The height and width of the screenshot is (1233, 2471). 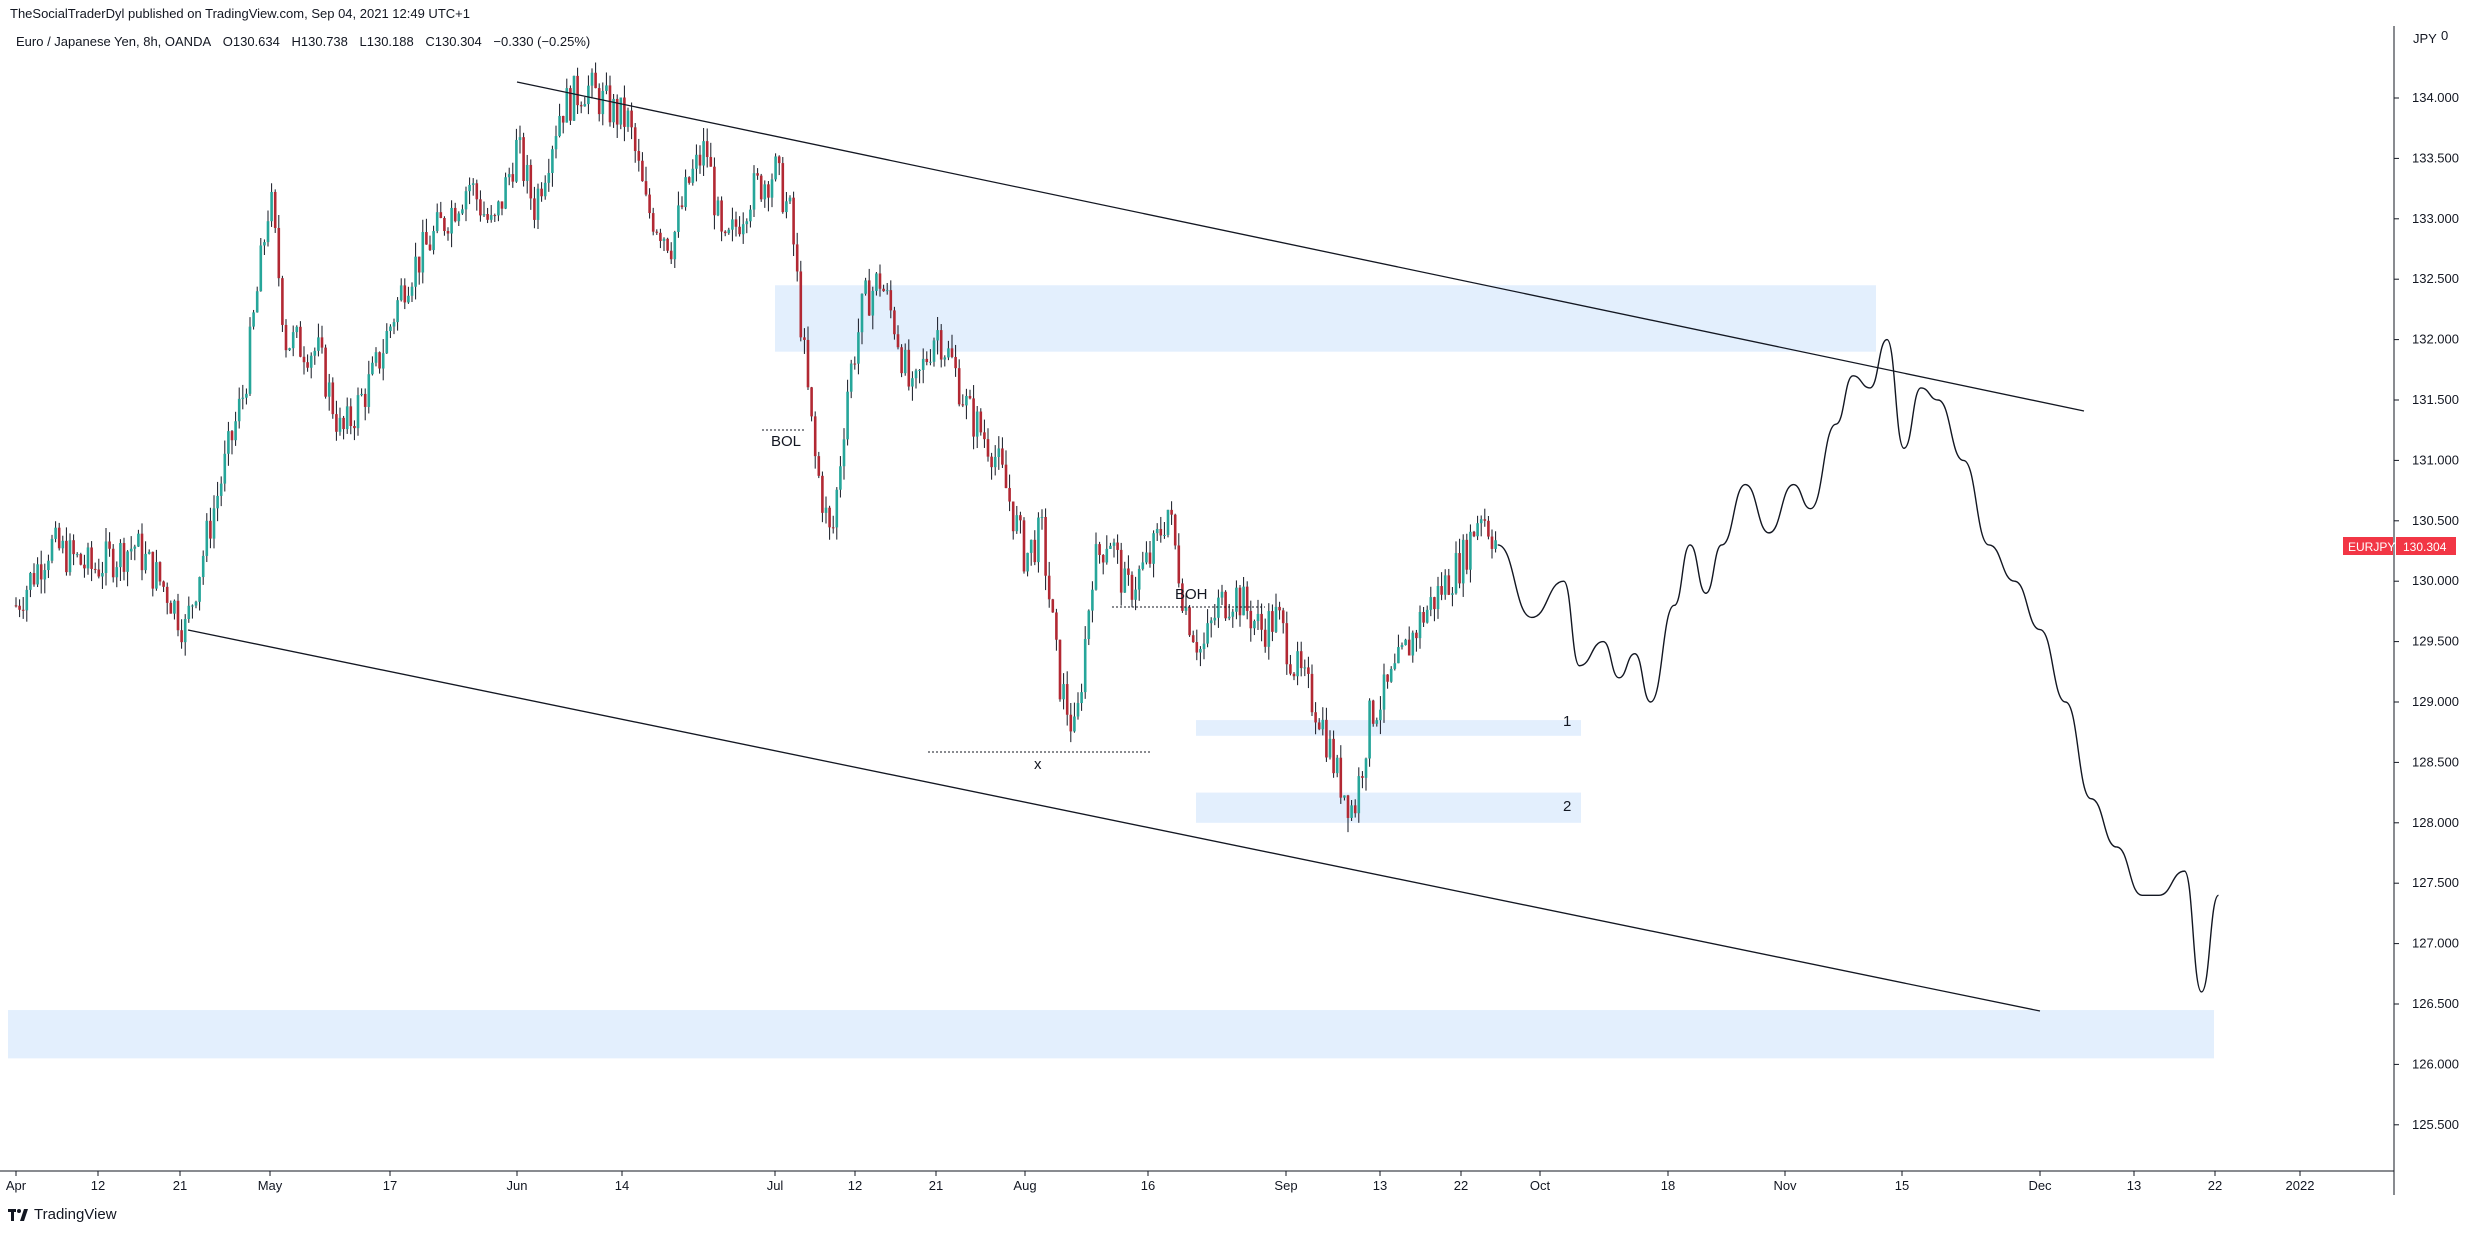 I want to click on x-tick-label: 22, so click(x=2215, y=1185).